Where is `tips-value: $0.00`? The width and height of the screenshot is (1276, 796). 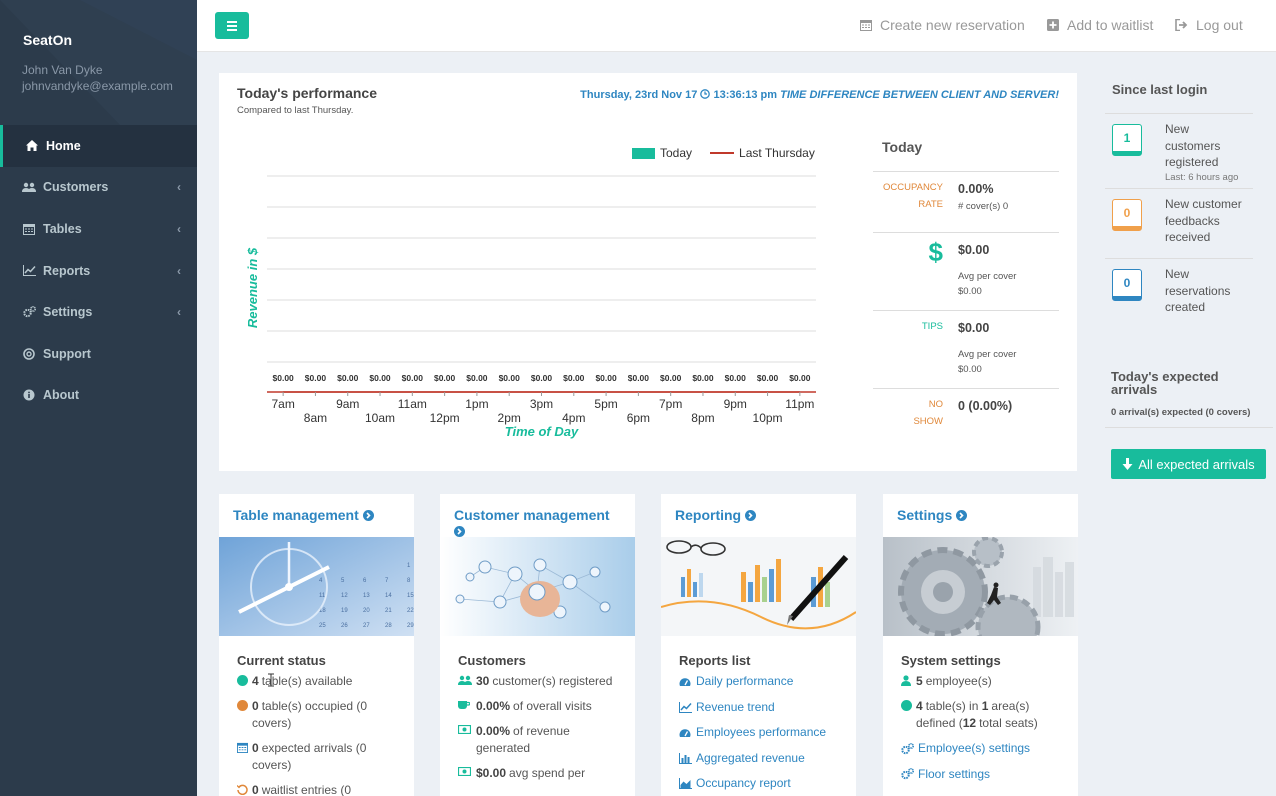 tips-value: $0.00 is located at coordinates (974, 328).